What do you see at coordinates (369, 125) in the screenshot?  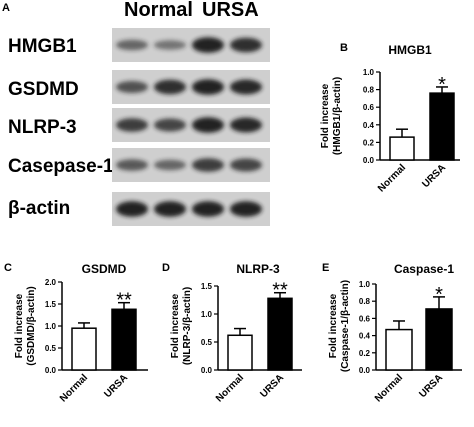 I see `chart-b-ytick-label: 0.4` at bounding box center [369, 125].